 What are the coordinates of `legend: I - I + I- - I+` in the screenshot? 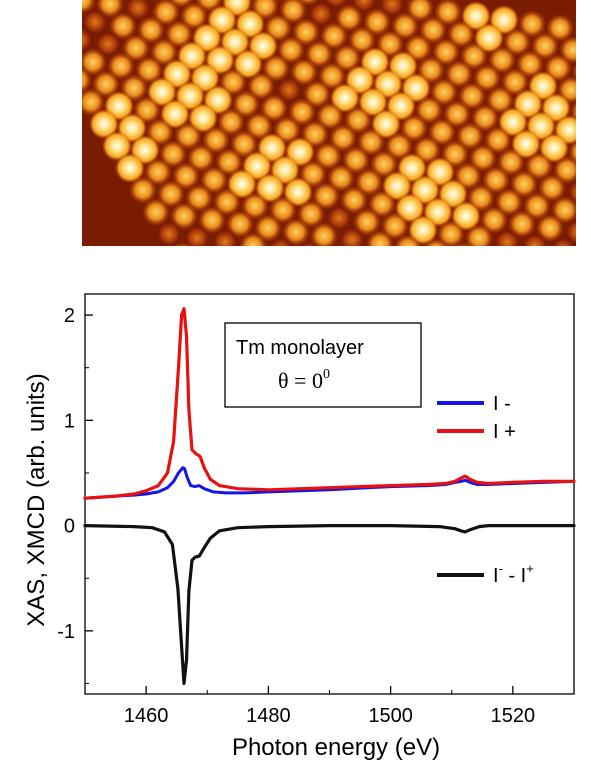 It's located at (485, 490).